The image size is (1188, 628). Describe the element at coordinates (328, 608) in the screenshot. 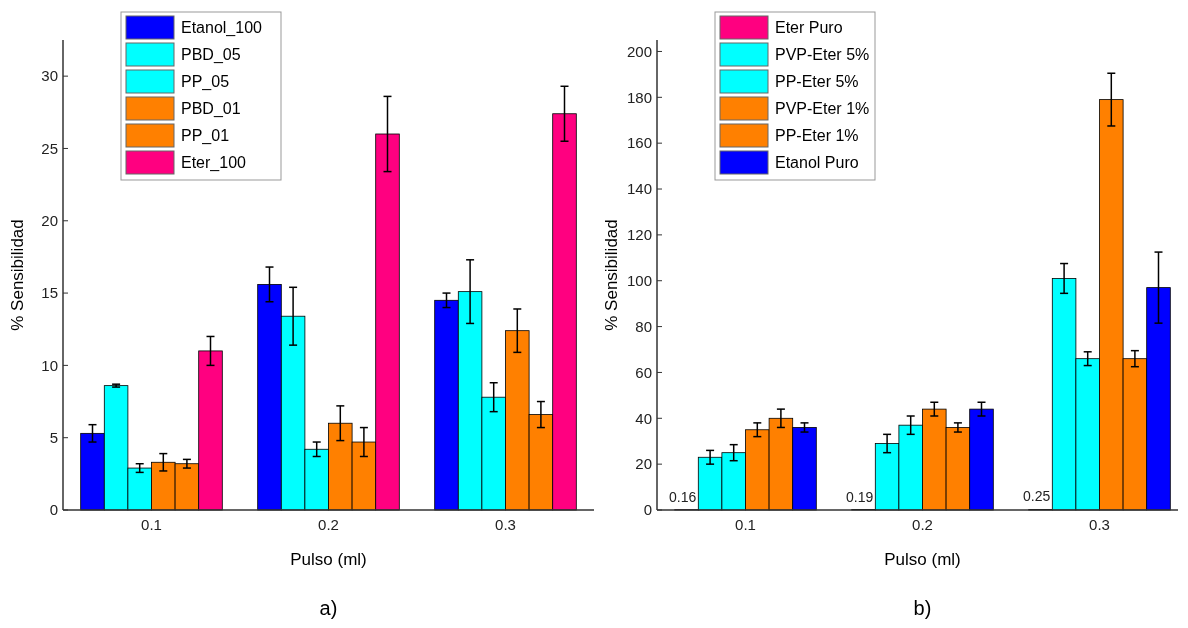

I see `text: a)` at that location.